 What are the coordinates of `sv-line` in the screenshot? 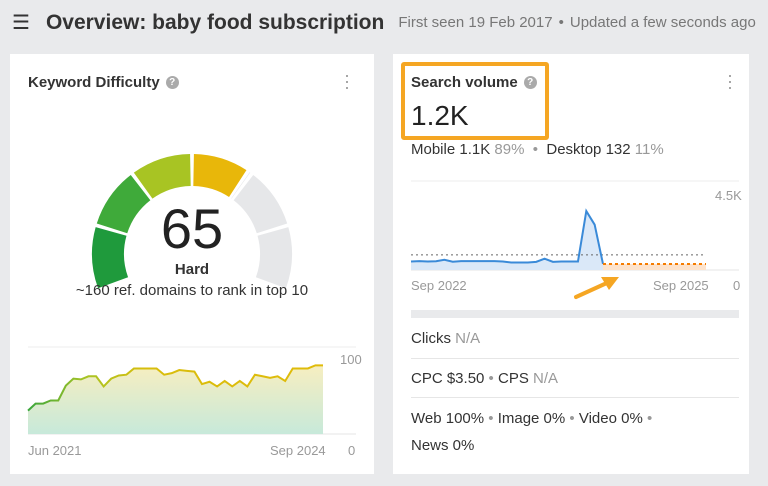 It's located at (507, 236).